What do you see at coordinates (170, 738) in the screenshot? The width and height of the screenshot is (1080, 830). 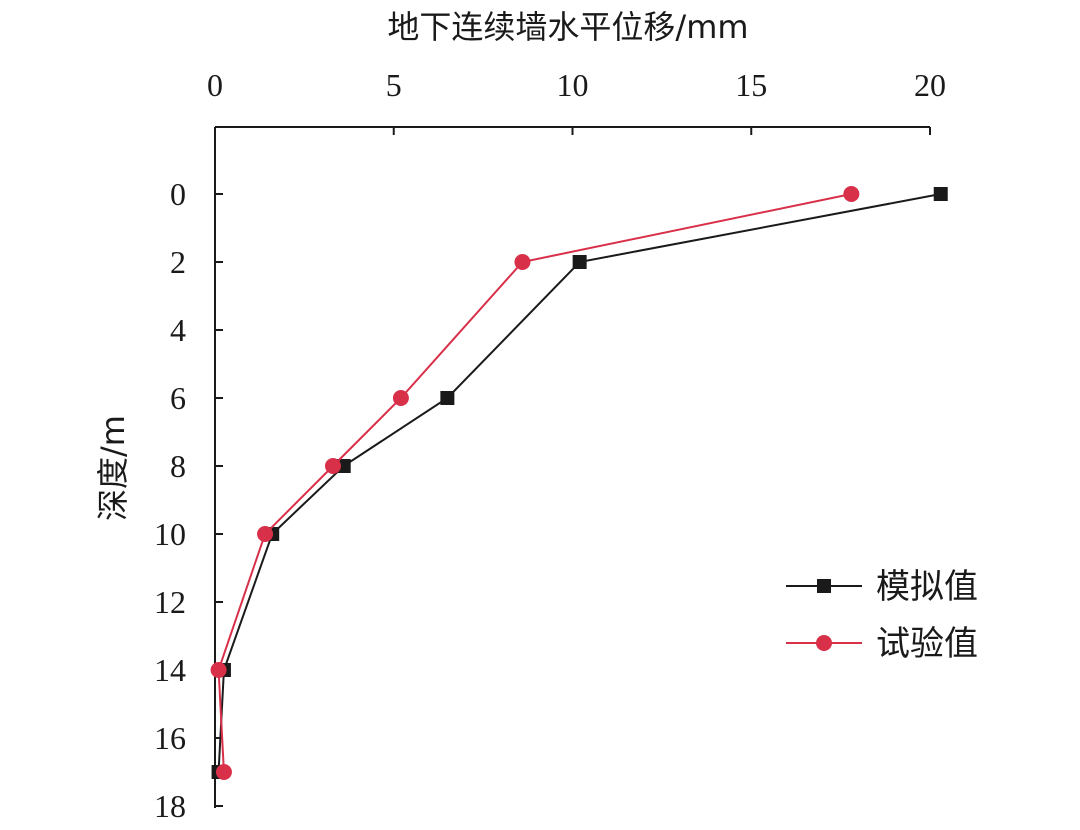 I see `y-tick-label: 16` at bounding box center [170, 738].